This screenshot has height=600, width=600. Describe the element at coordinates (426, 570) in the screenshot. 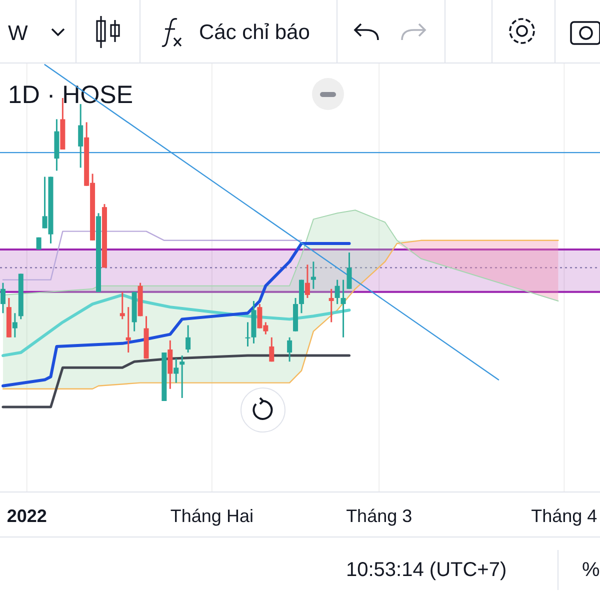

I see `text: 10:53:14 (UTC+7)` at that location.